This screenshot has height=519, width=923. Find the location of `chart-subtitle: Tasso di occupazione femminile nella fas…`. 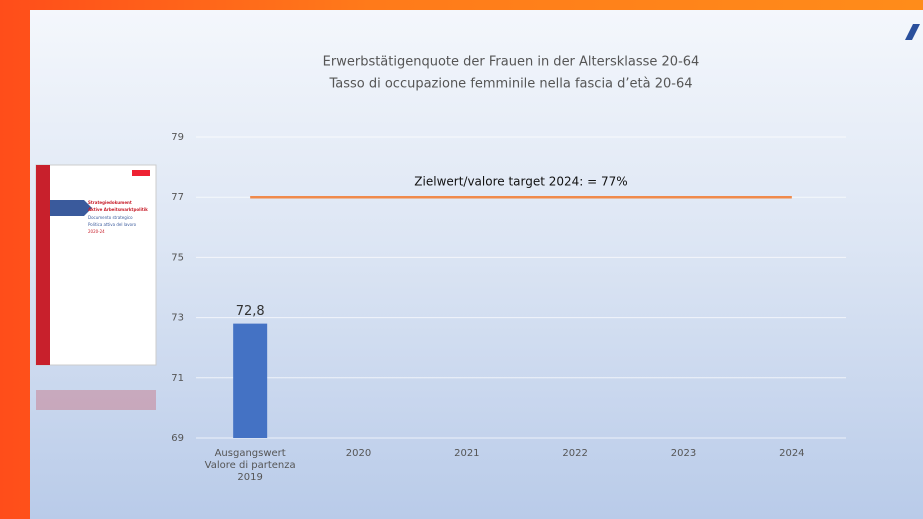

chart-subtitle: Tasso di occupazione femminile nella fas… is located at coordinates (510, 84).